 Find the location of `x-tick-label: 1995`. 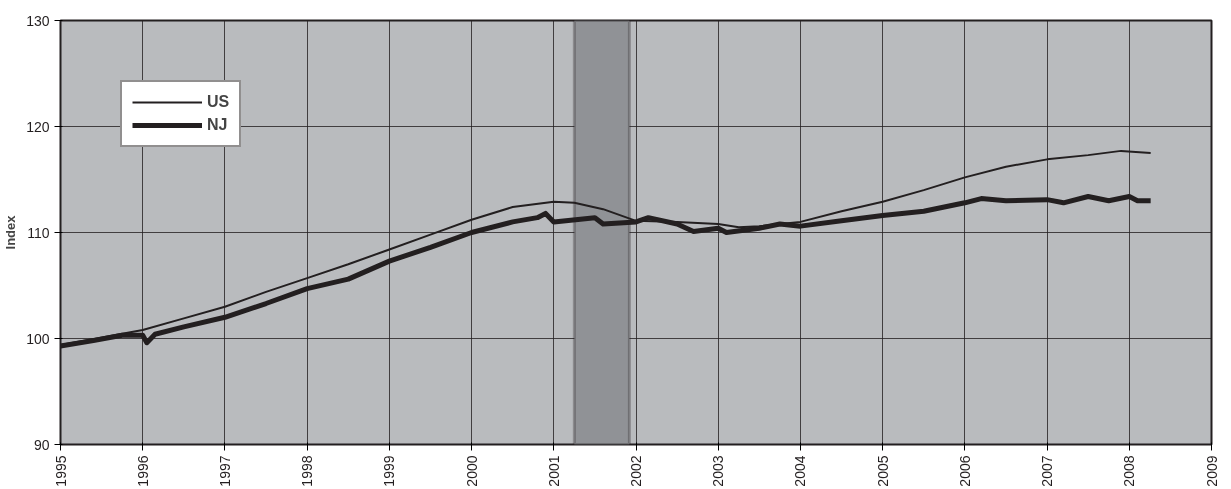

x-tick-label: 1995 is located at coordinates (60, 471).